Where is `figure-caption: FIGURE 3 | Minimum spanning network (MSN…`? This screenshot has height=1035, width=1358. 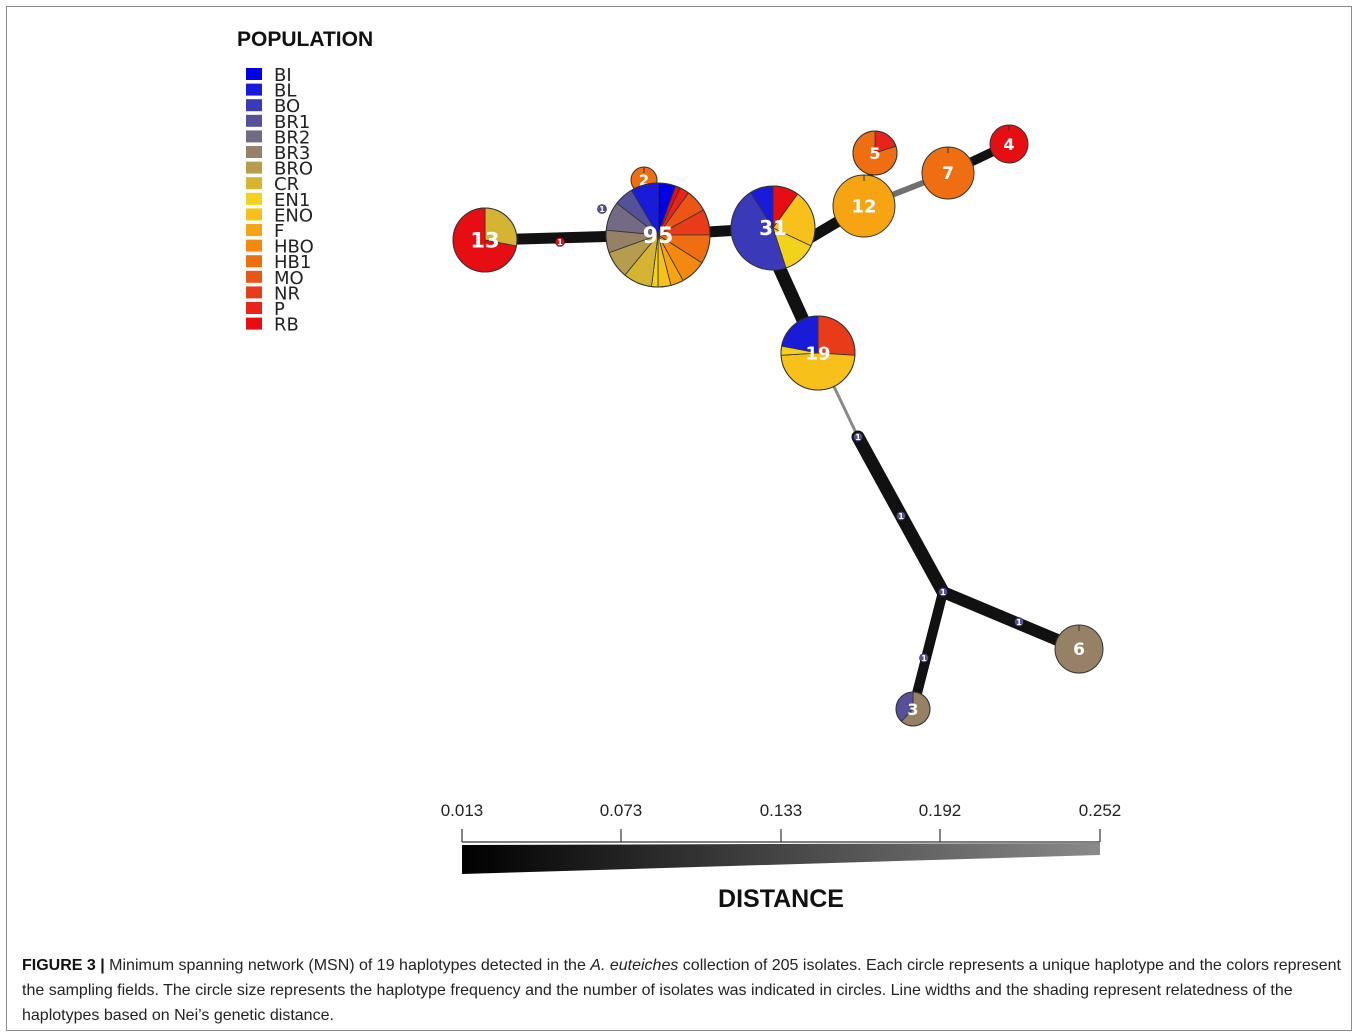
figure-caption: FIGURE 3 | Minimum spanning network (MSN… is located at coordinates (683, 990).